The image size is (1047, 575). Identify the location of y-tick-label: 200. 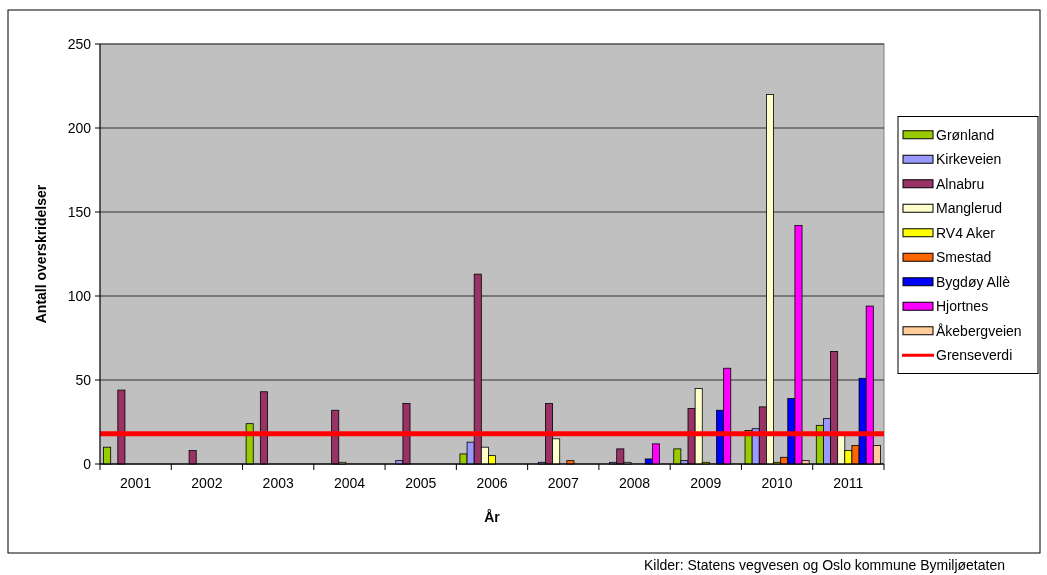
(79, 127).